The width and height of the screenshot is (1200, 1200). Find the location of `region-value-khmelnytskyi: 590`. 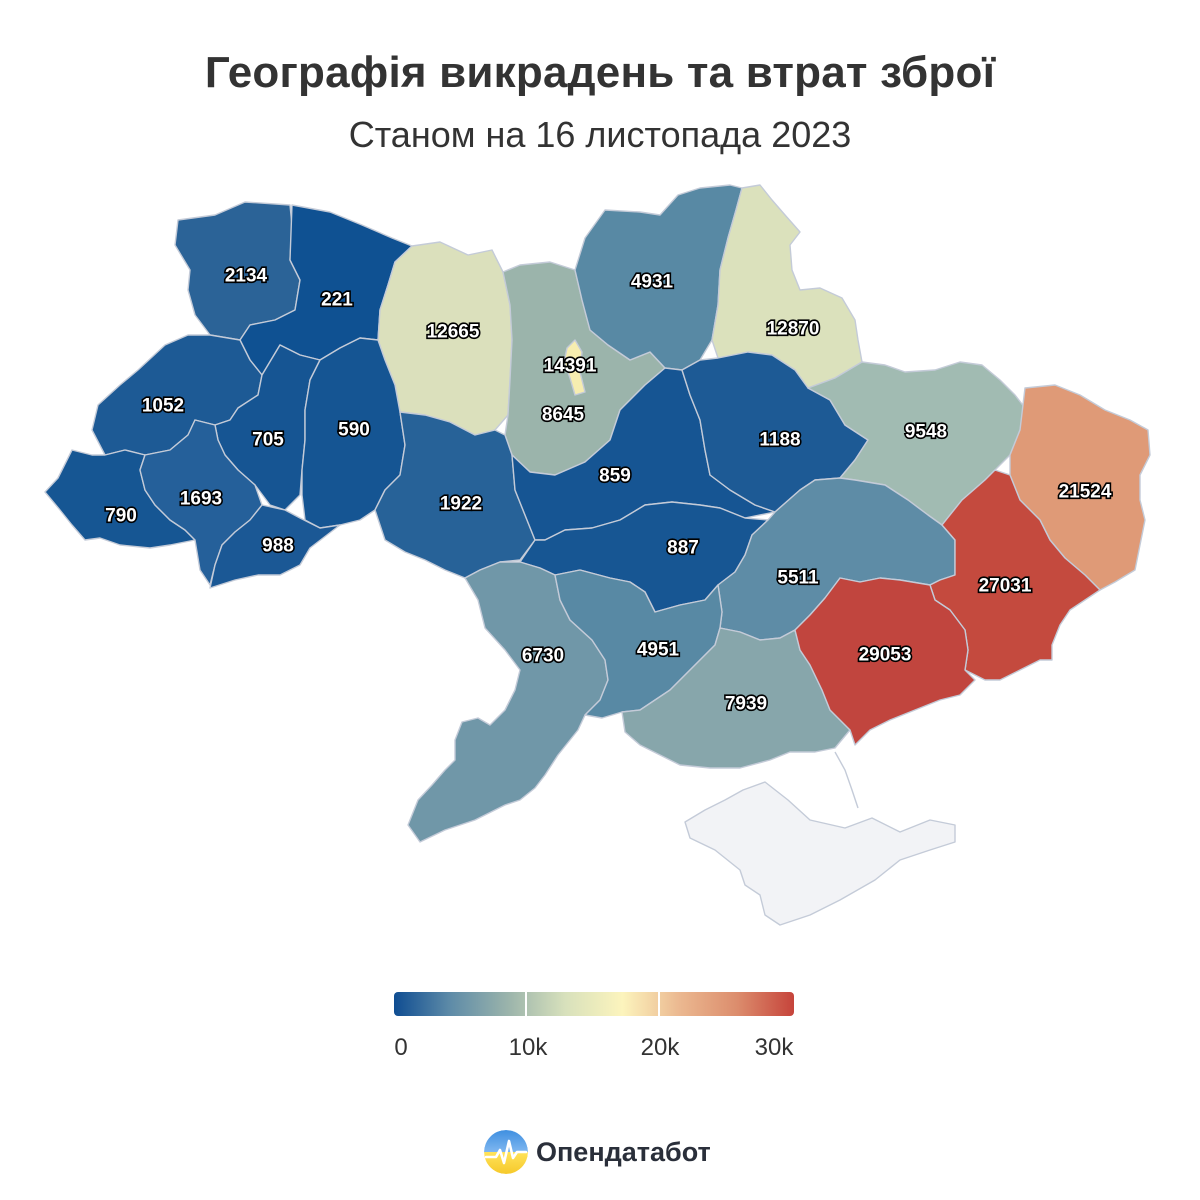

region-value-khmelnytskyi: 590 is located at coordinates (354, 430).